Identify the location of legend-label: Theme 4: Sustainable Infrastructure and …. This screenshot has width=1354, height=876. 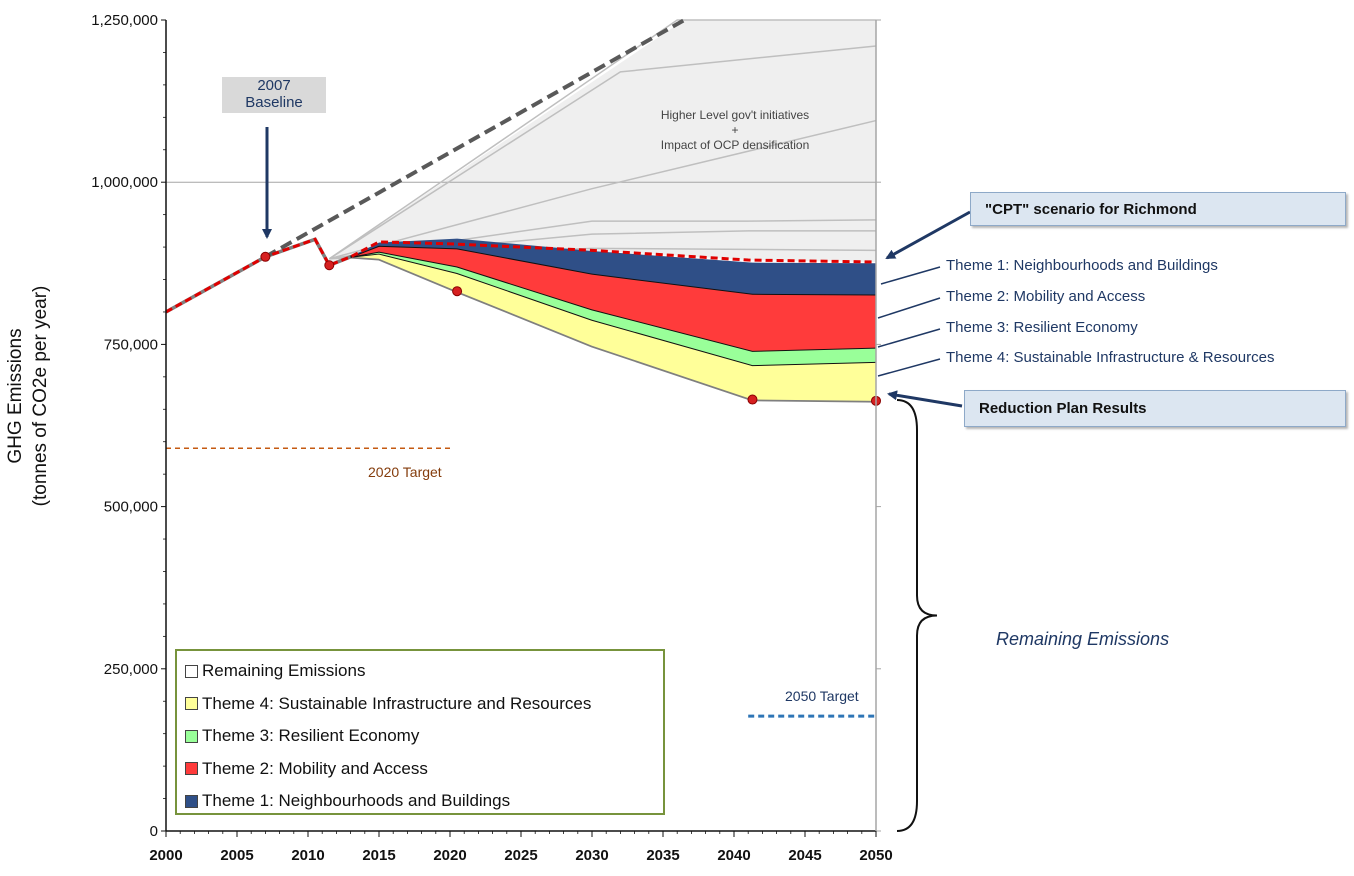
(397, 703).